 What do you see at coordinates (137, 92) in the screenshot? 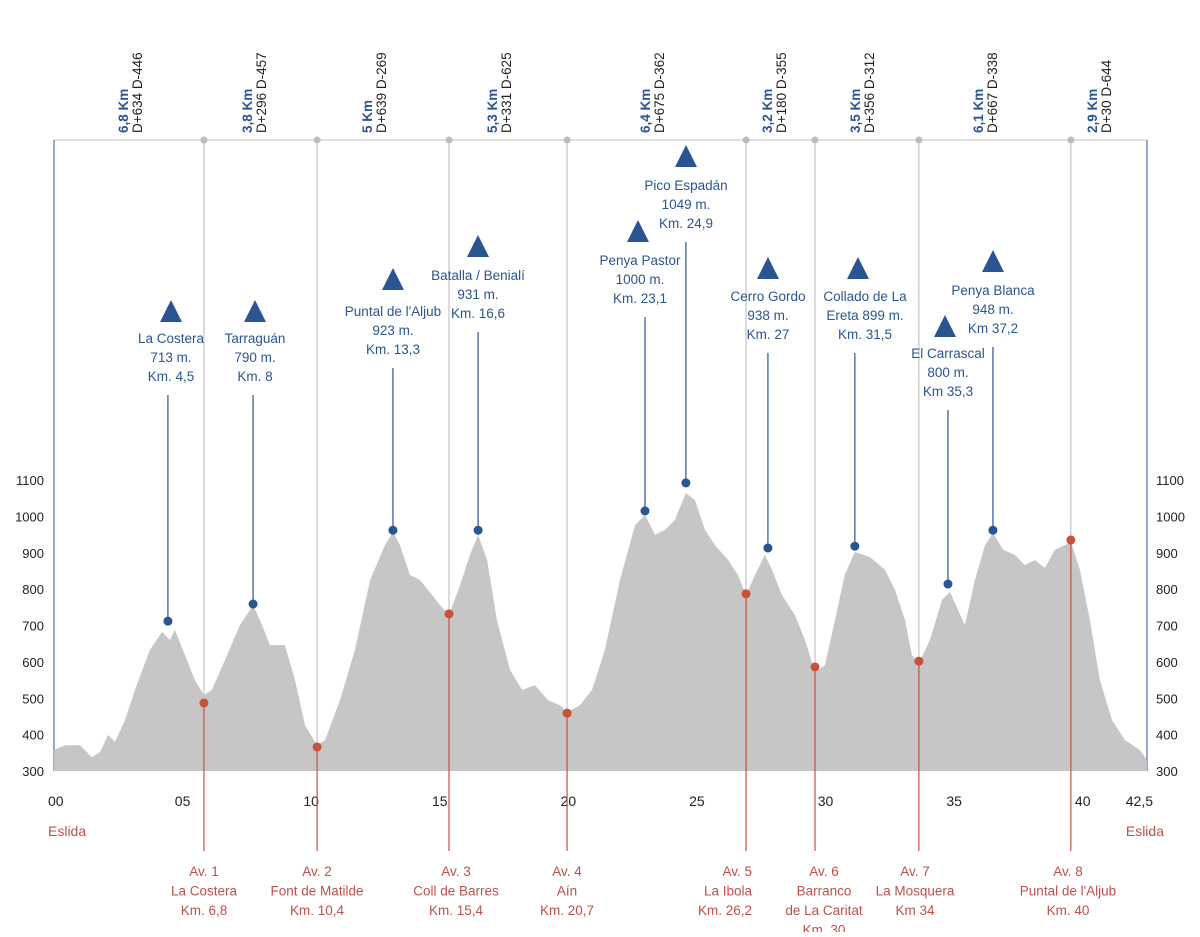
I see `segment-elevation-gain-loss: D+634 D-446` at bounding box center [137, 92].